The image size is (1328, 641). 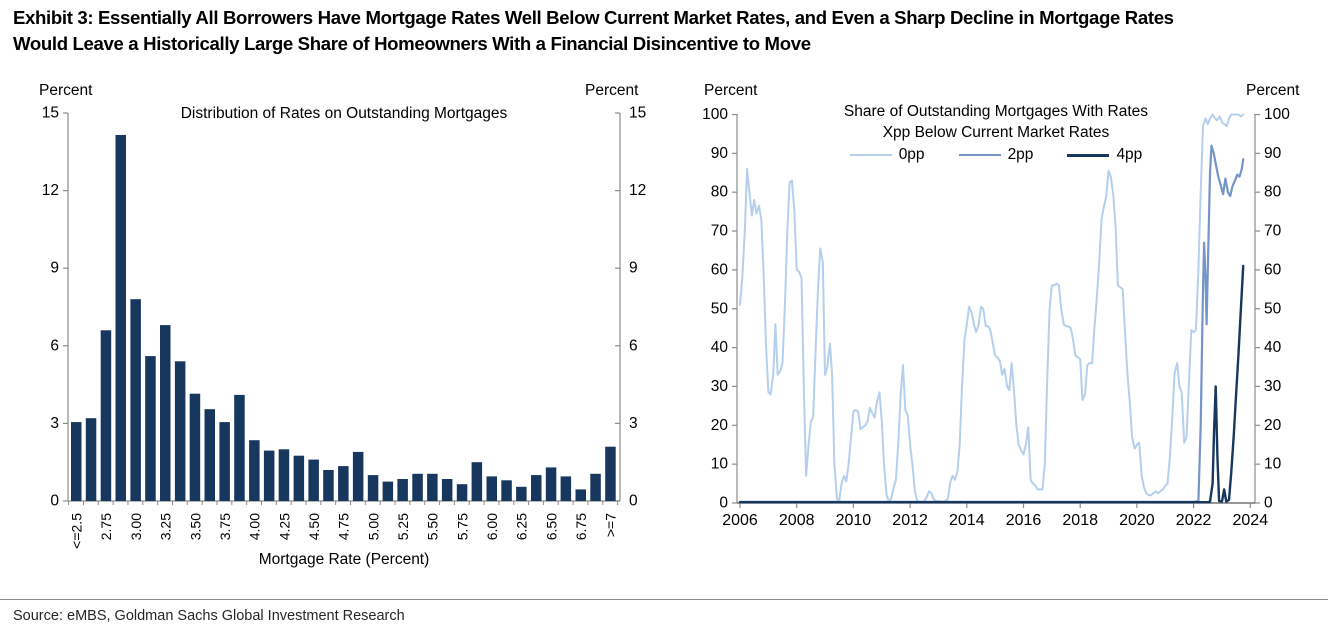 I want to click on legend-item-4pp: 4pp, so click(x=1104, y=155).